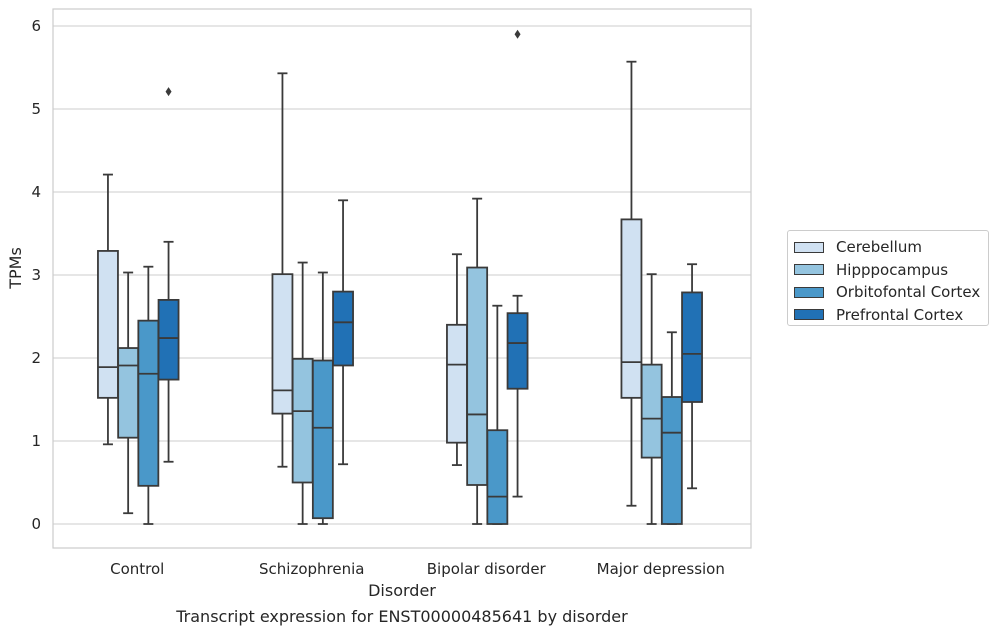 The height and width of the screenshot is (634, 999). What do you see at coordinates (36, 26) in the screenshot?
I see `y-tick-label: 6` at bounding box center [36, 26].